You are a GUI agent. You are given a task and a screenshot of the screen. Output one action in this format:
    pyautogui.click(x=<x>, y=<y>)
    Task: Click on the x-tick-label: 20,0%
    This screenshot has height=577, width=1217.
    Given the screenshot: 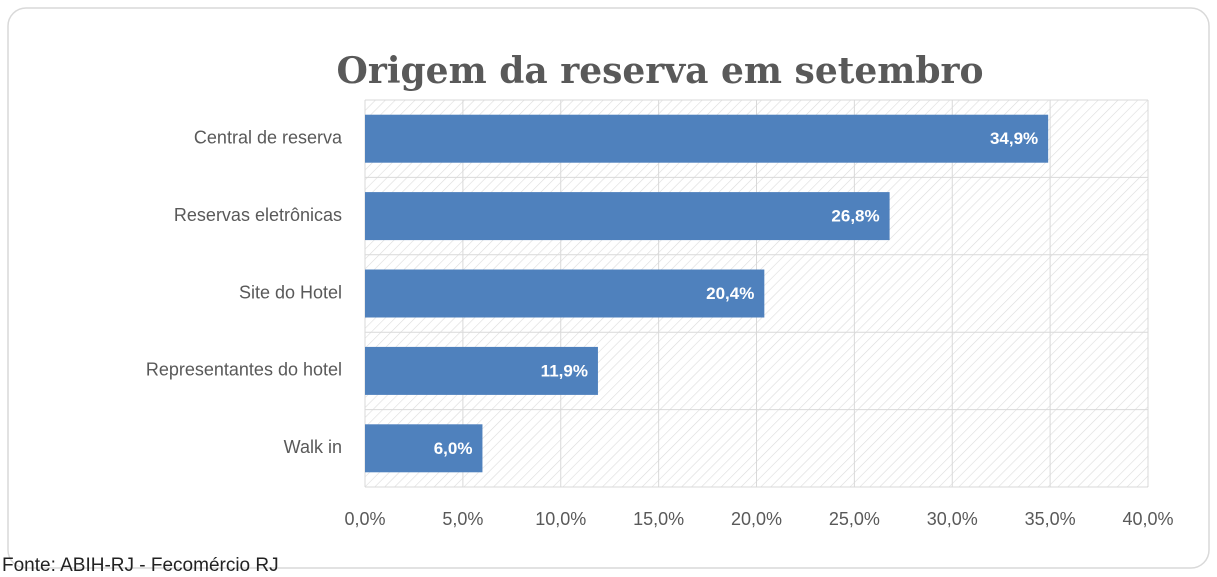 What is the action you would take?
    pyautogui.click(x=756, y=519)
    